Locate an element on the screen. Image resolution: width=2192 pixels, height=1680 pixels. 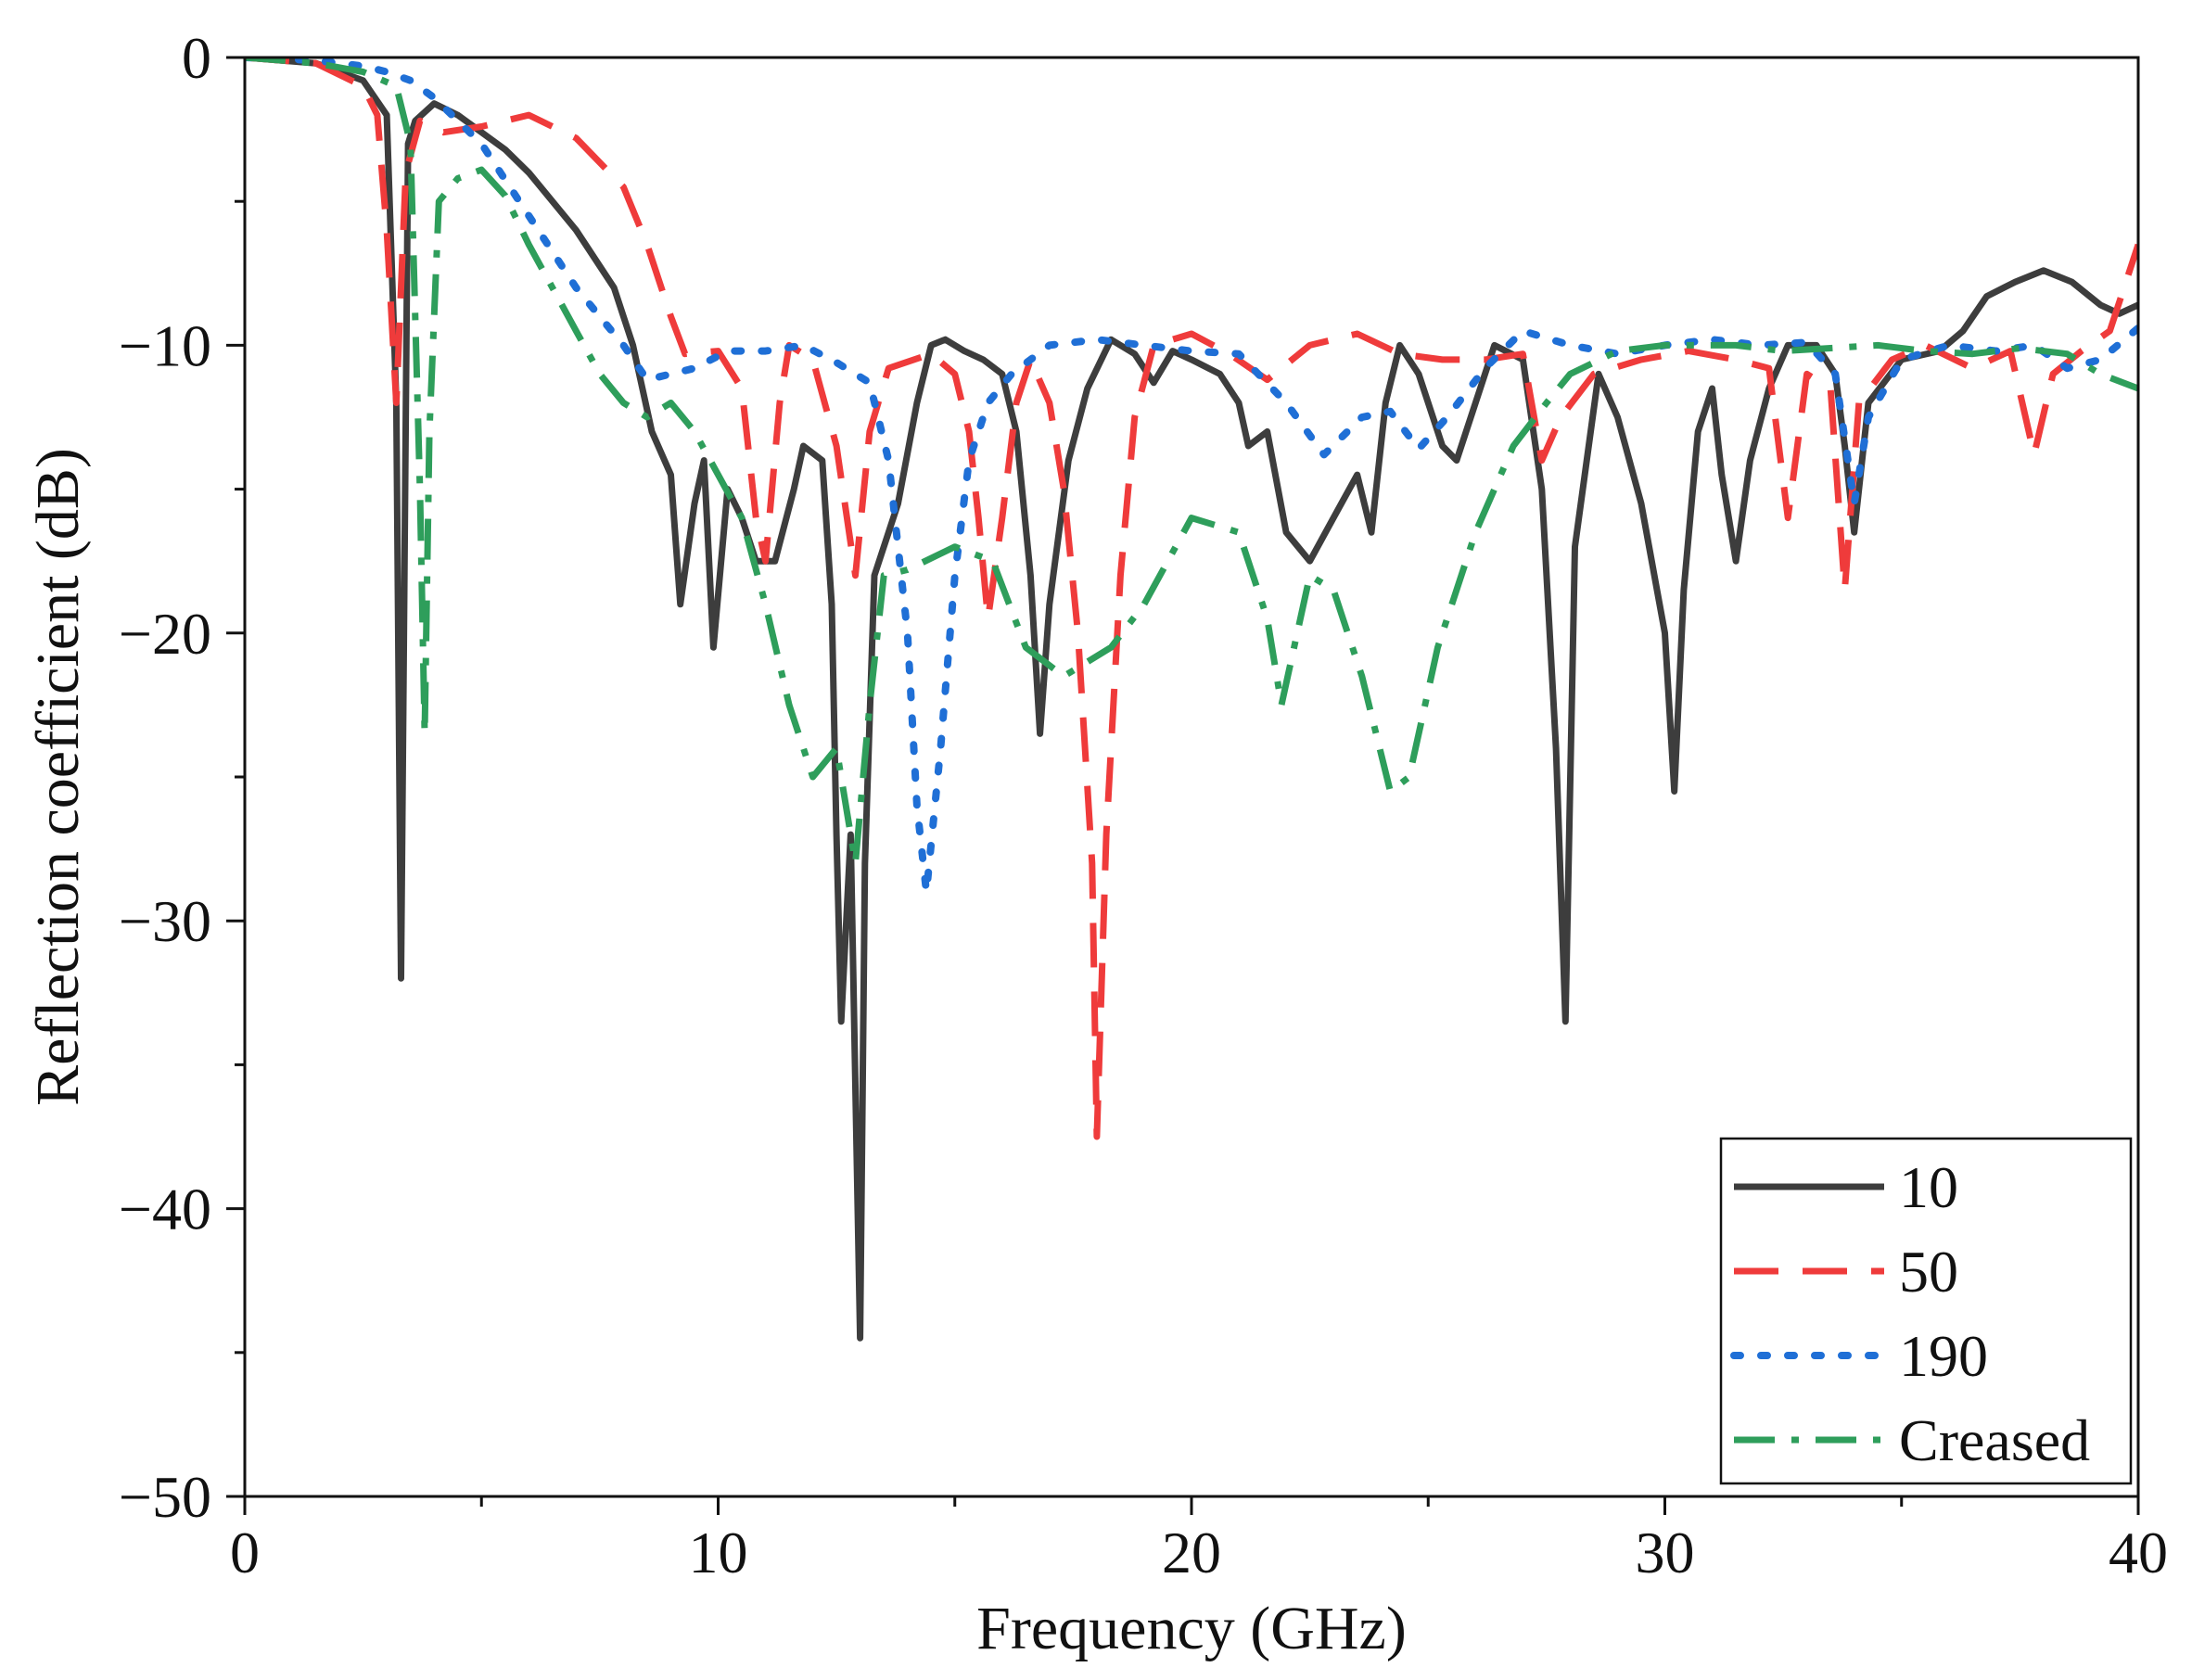
legend-label-190: 190 is located at coordinates (1944, 1356).